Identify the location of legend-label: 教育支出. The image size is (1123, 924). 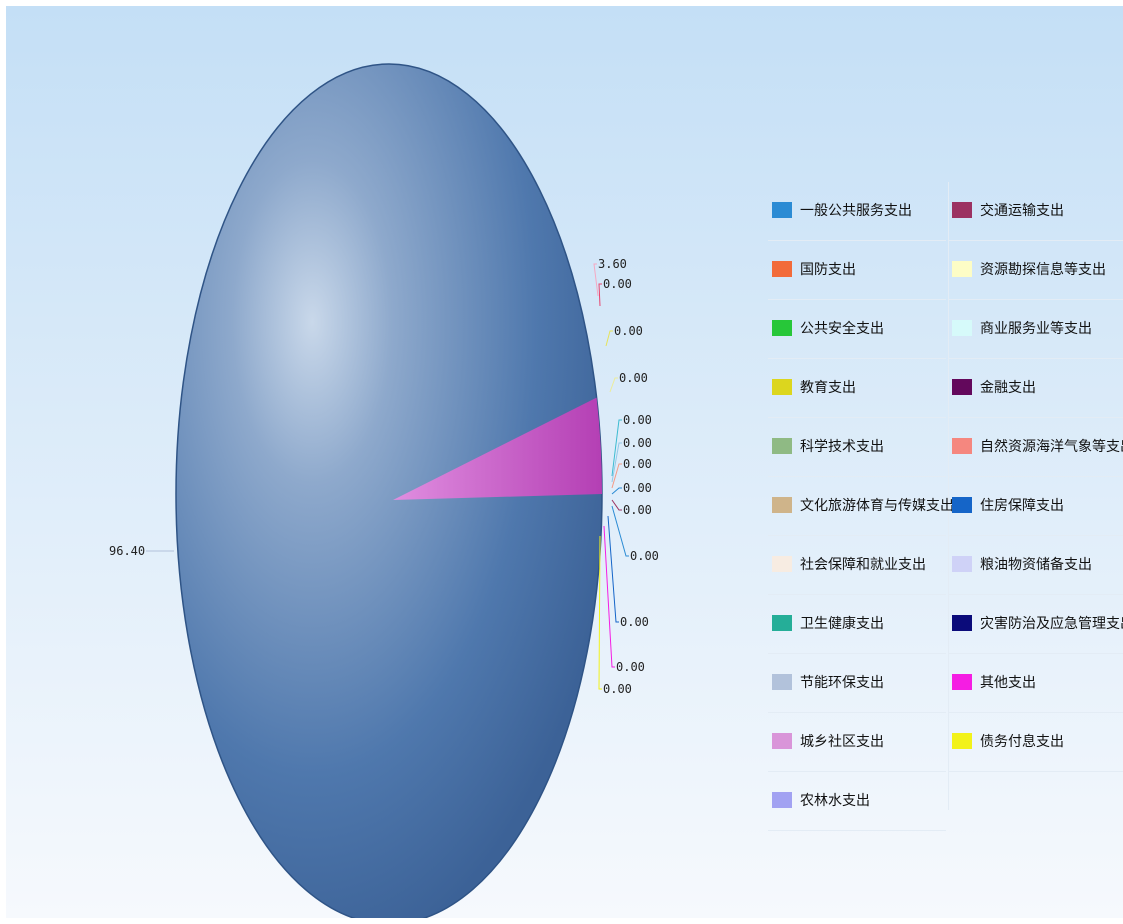
(828, 388).